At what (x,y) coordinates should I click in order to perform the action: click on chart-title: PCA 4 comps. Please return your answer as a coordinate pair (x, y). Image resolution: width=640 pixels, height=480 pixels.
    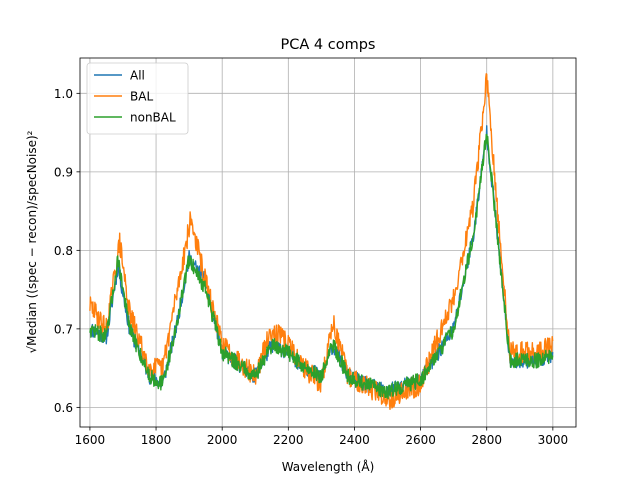
    Looking at the image, I should click on (328, 45).